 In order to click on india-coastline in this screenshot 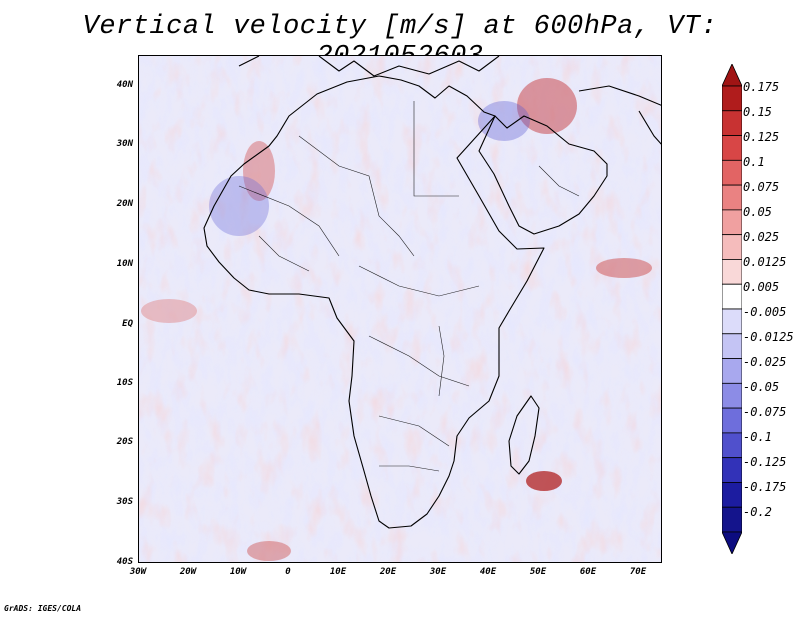, I will do `click(649, 127)`.